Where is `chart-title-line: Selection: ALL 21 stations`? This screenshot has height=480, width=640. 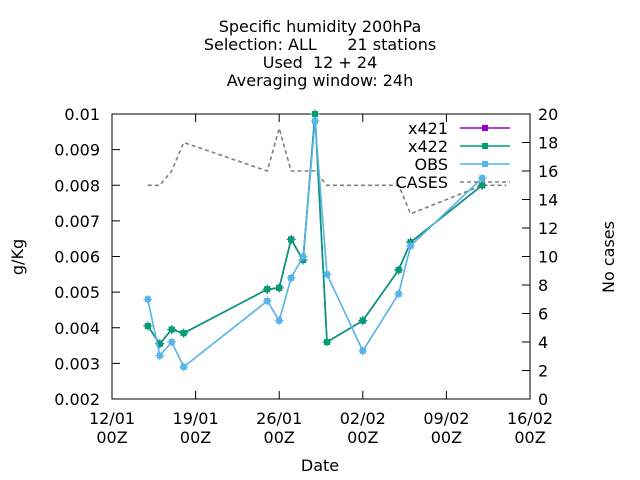
chart-title-line: Selection: ALL 21 stations is located at coordinates (320, 44).